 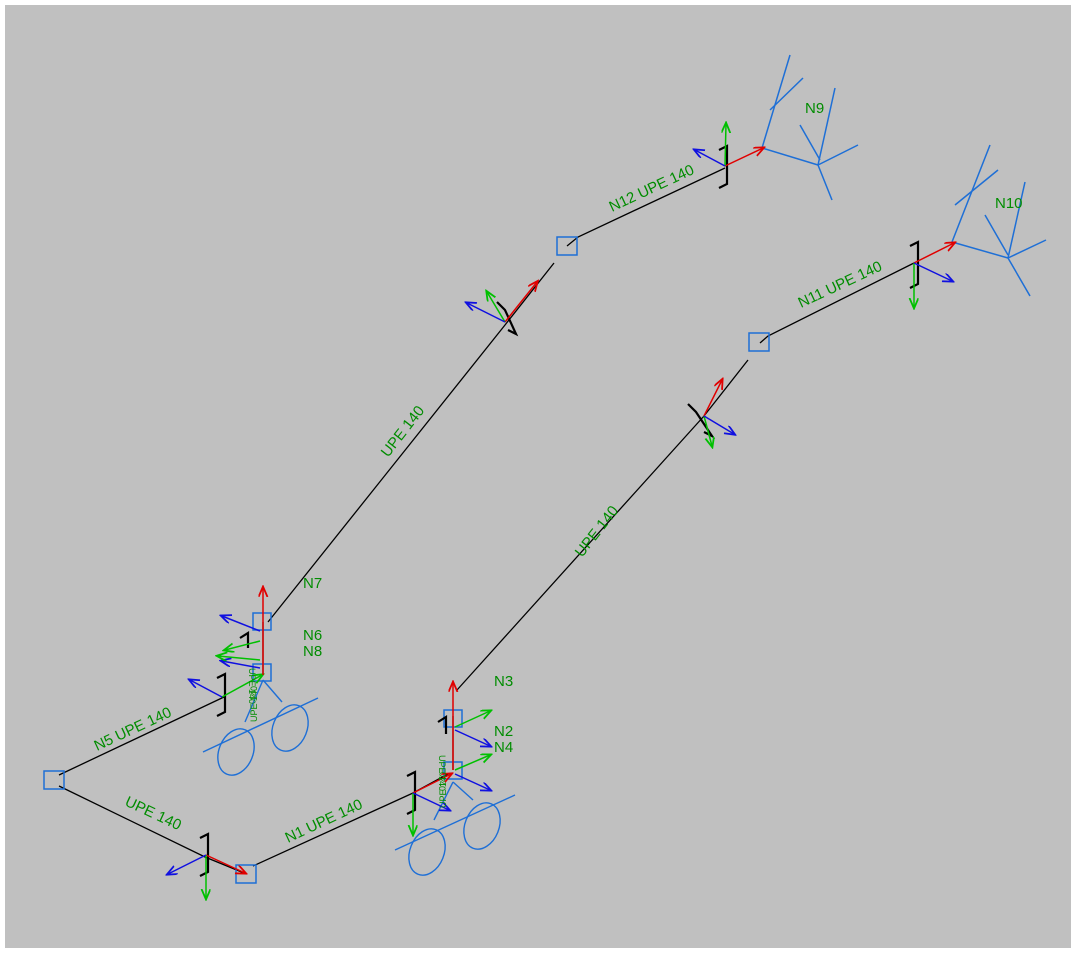 What do you see at coordinates (347, 738) in the screenshot?
I see `column-section-labels: UPE 140 UPE 140 UPE 140 UPE 140` at bounding box center [347, 738].